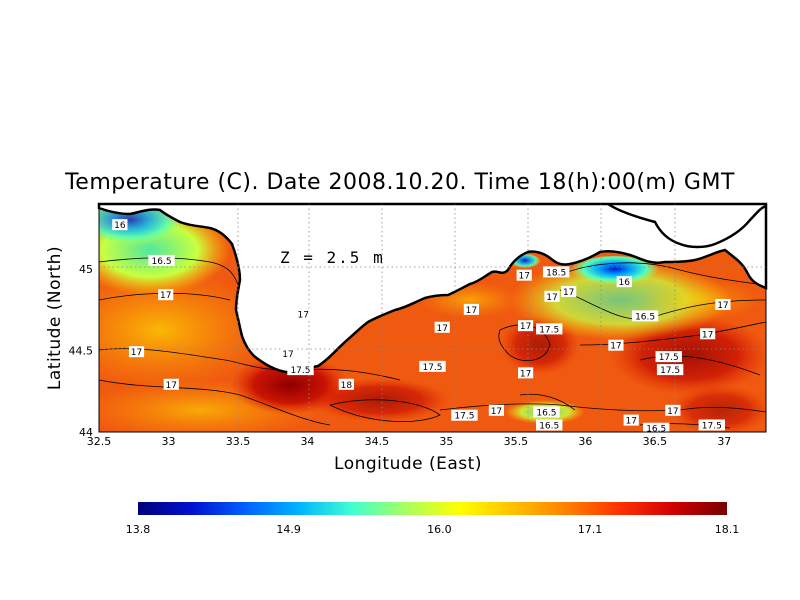 The image size is (800, 600). Describe the element at coordinates (288, 529) in the screenshot. I see `colorbar-tick-label: 14.9` at that location.